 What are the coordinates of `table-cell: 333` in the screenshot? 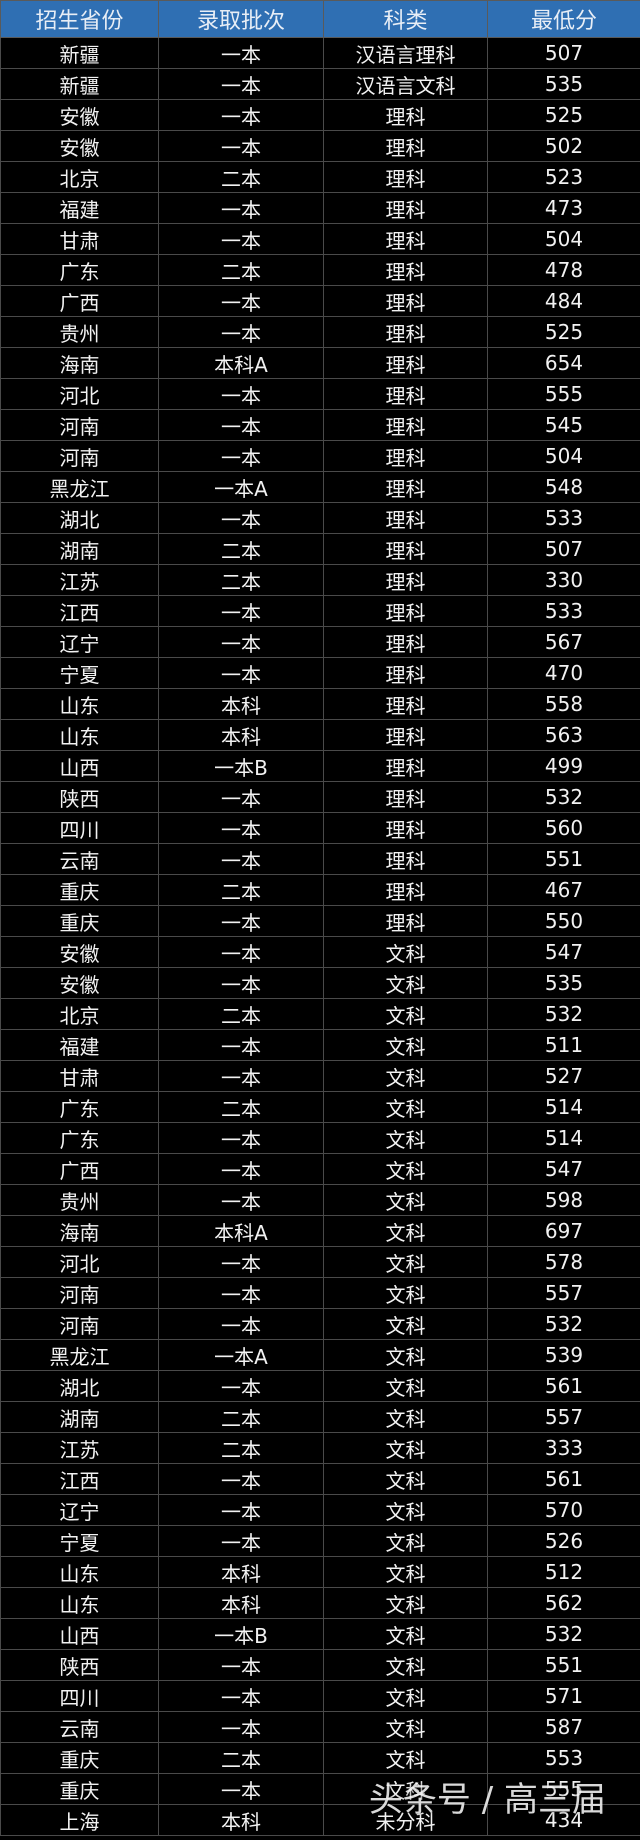 It's located at (563, 1448).